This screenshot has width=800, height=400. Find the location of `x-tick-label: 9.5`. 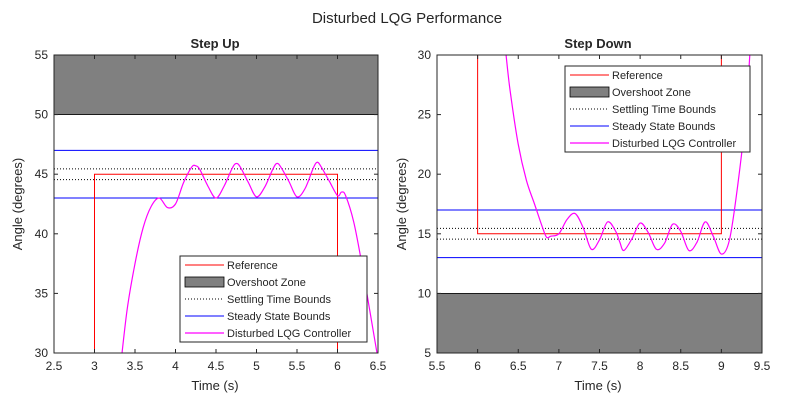

x-tick-label: 9.5 is located at coordinates (762, 366).